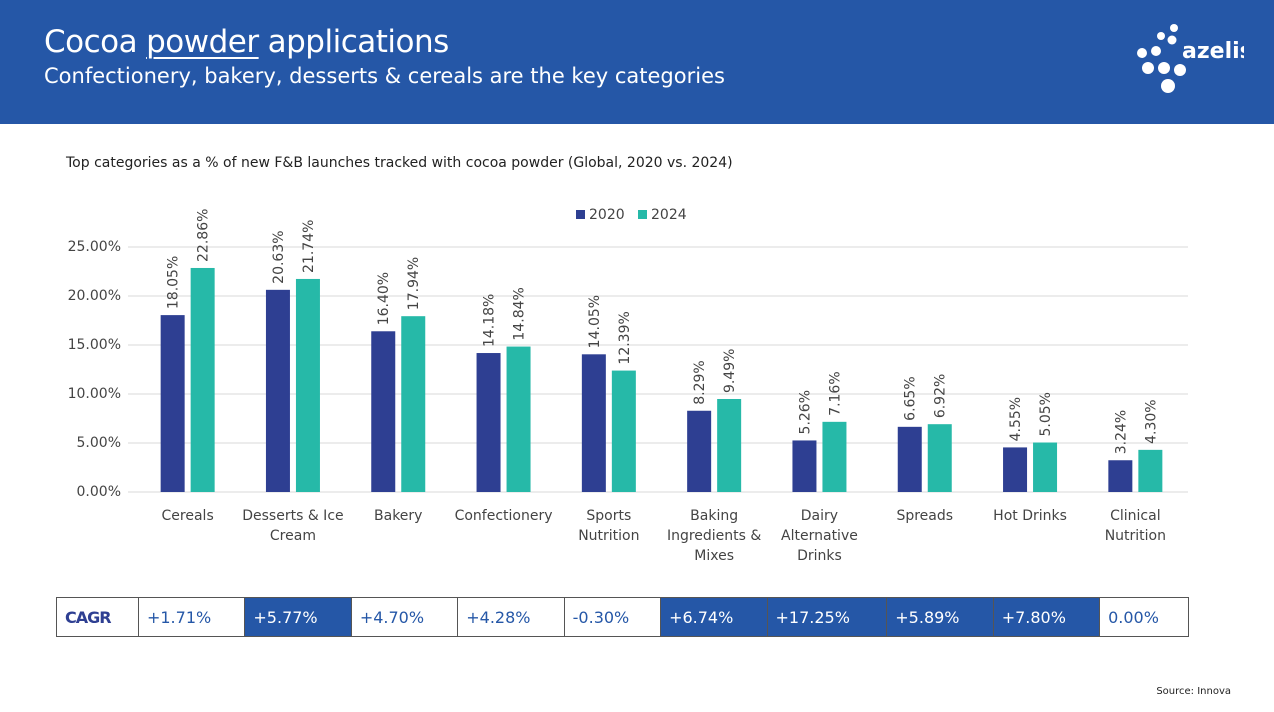  What do you see at coordinates (174, 282) in the screenshot?
I see `value-label: 18.05%` at bounding box center [174, 282].